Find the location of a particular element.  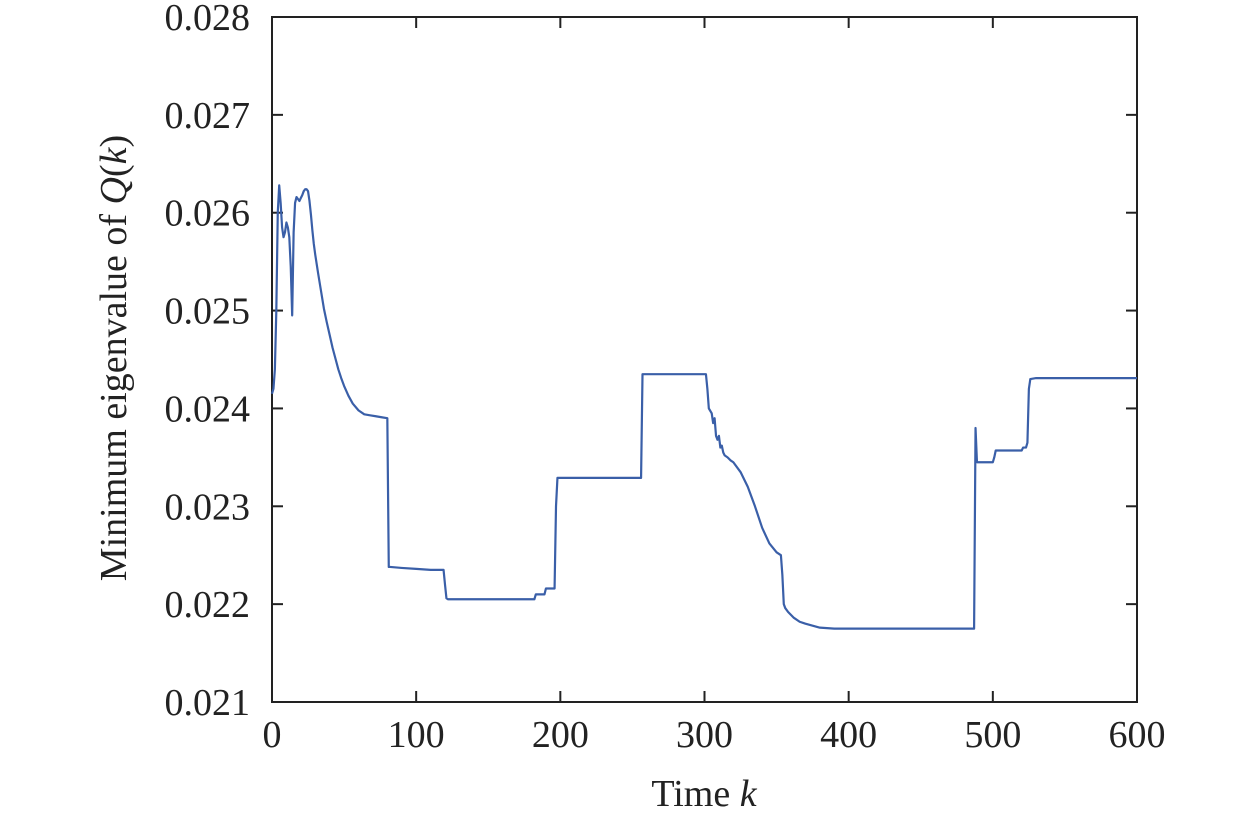

x-tick-label: 200 is located at coordinates (560, 735).